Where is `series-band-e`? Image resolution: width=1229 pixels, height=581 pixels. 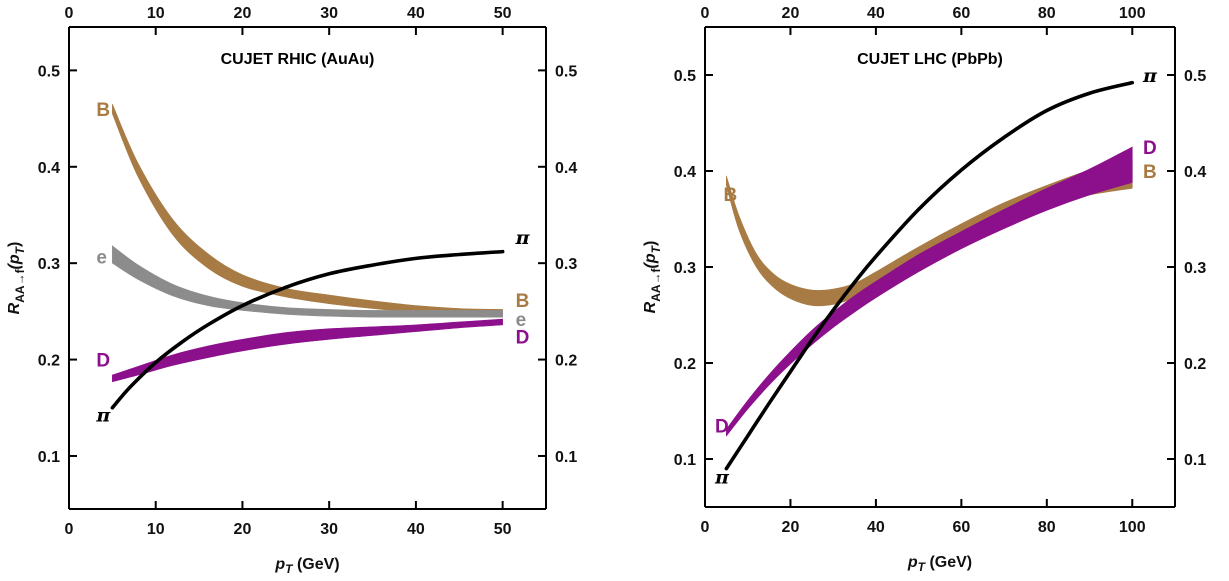
series-band-e is located at coordinates (307, 281).